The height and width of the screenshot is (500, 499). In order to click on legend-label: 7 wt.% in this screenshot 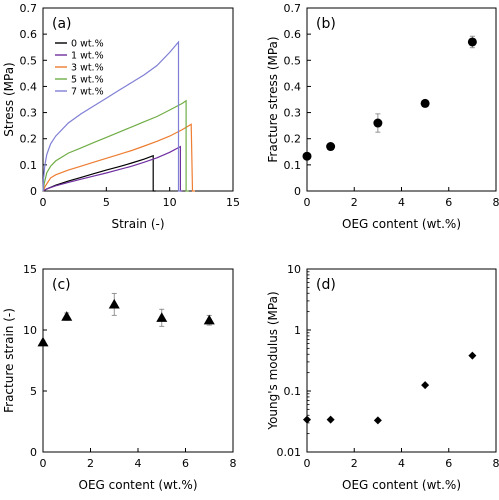, I will do `click(87, 92)`.